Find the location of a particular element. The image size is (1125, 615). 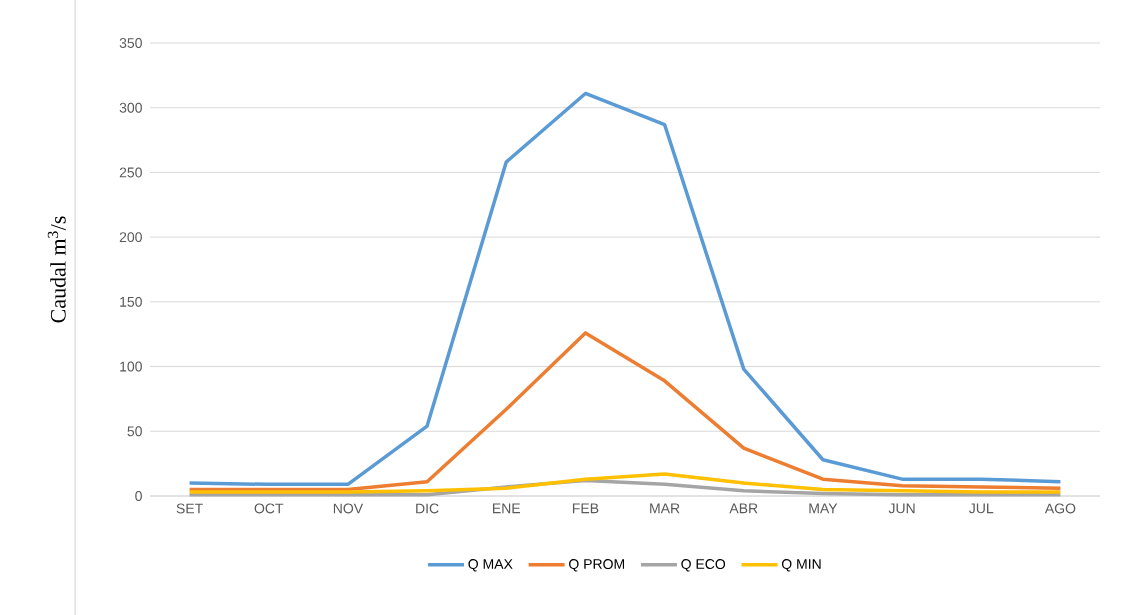

x-tick-label: JUN is located at coordinates (901, 508).